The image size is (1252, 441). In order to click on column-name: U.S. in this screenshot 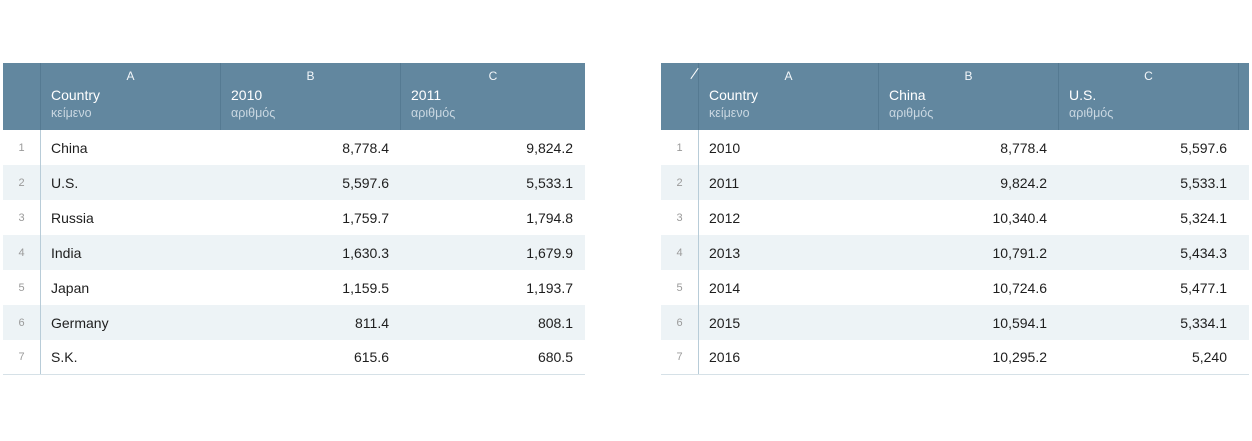, I will do `click(1083, 95)`.